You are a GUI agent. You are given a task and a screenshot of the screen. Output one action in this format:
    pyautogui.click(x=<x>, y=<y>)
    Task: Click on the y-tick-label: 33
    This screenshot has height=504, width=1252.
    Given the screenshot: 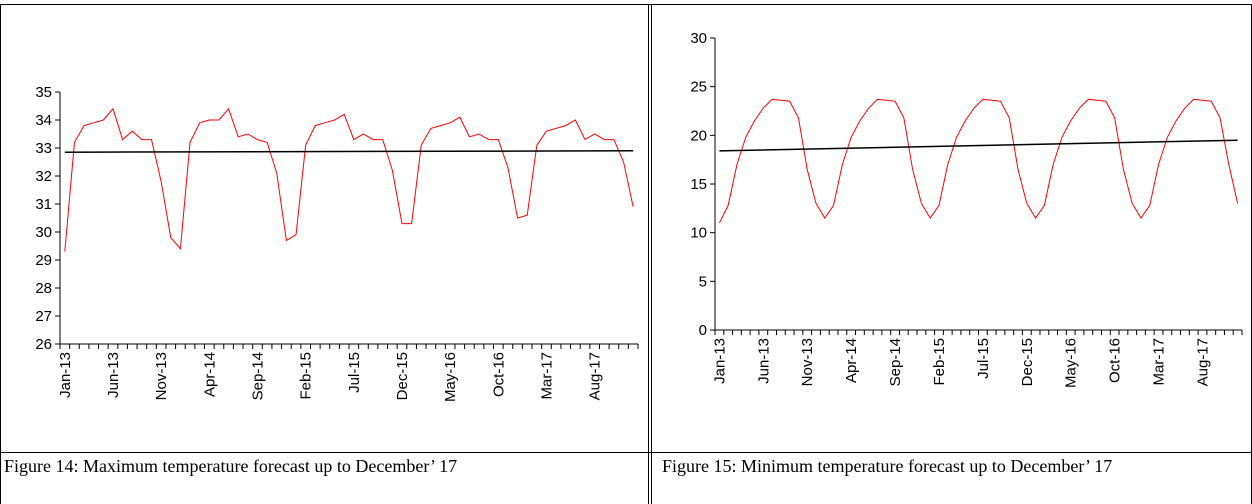 What is the action you would take?
    pyautogui.click(x=43, y=148)
    